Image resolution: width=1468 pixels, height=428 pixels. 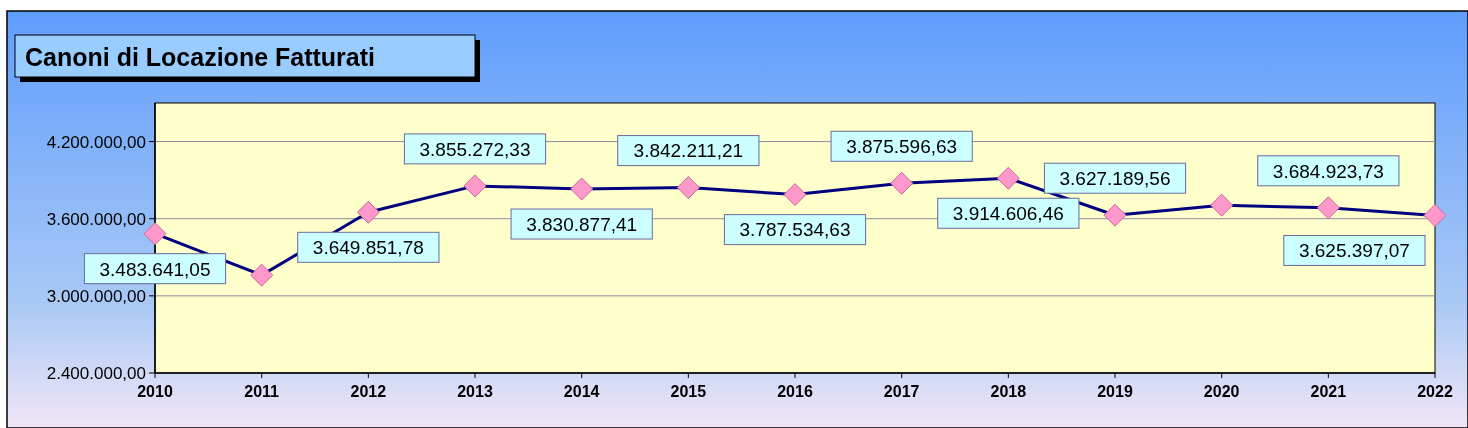 What do you see at coordinates (155, 391) in the screenshot?
I see `x-tick-label: 2010` at bounding box center [155, 391].